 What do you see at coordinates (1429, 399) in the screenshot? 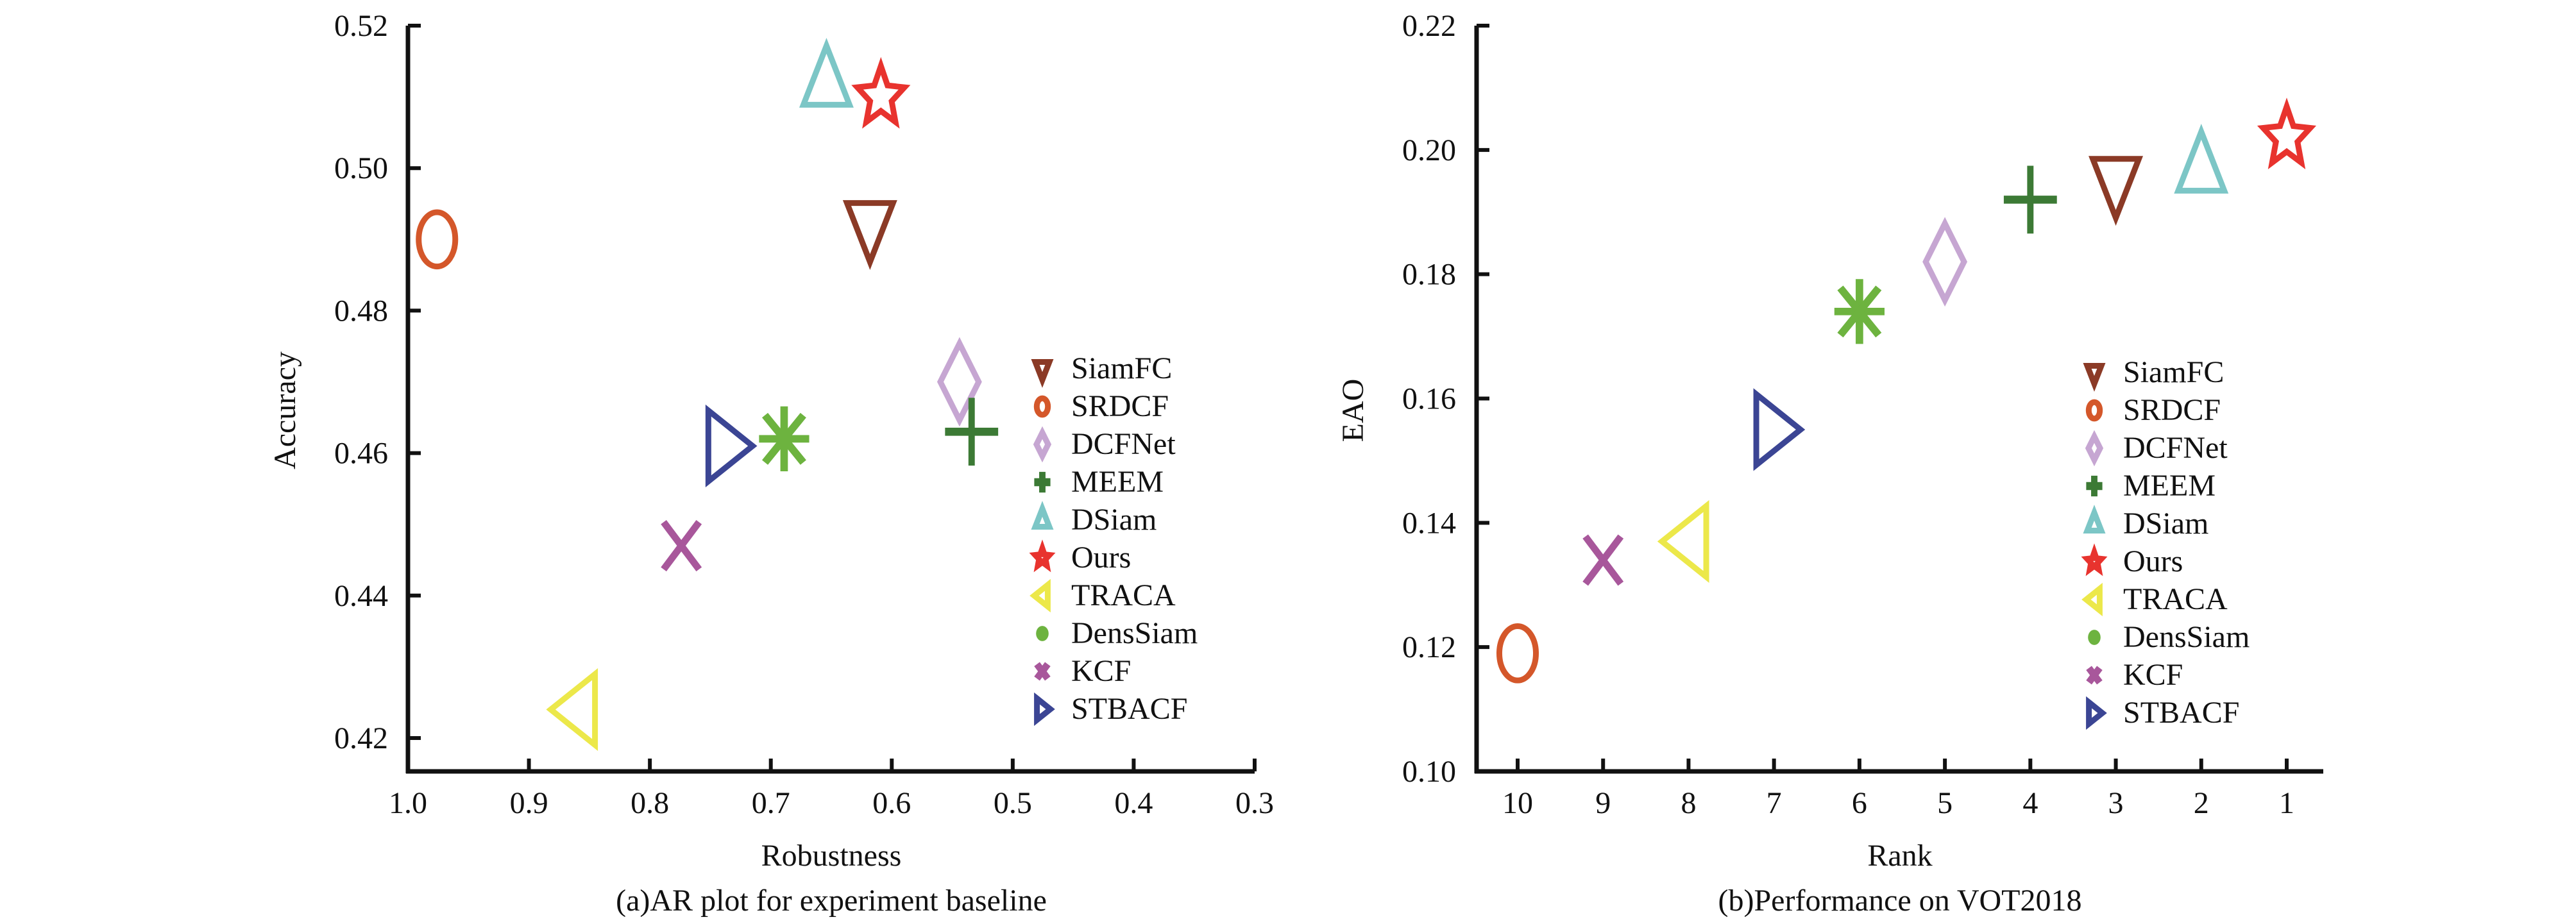
I see `y-tick-label: 0.16` at bounding box center [1429, 399].